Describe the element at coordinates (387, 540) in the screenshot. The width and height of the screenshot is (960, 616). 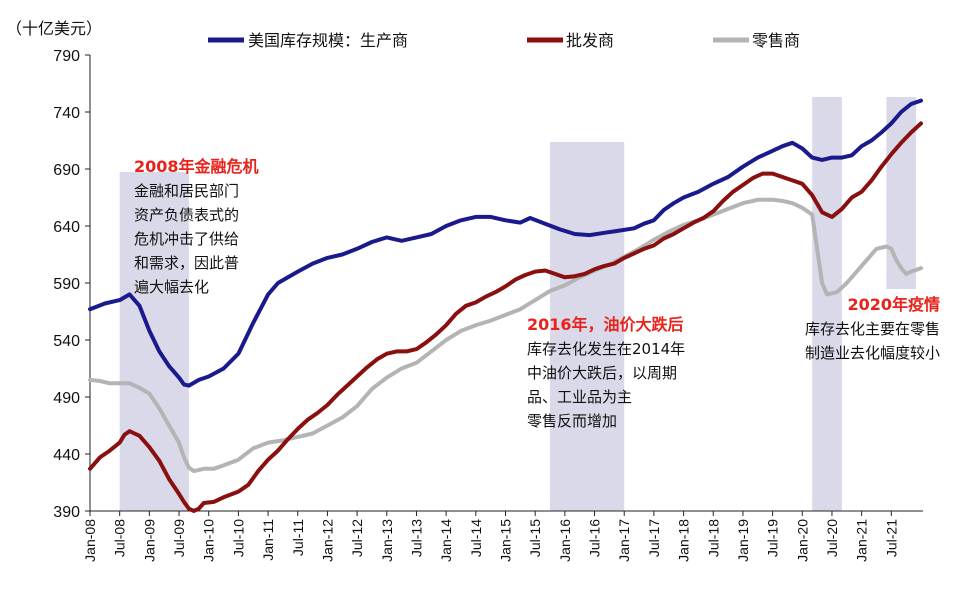
I see `x-tick-label: Jan-13` at that location.